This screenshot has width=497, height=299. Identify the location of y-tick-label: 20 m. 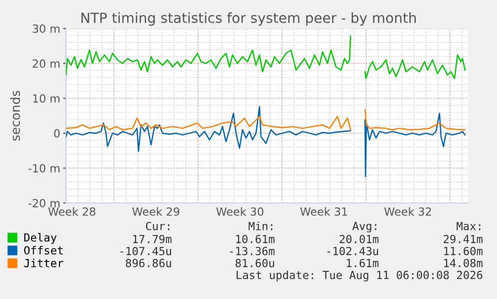
(46, 63).